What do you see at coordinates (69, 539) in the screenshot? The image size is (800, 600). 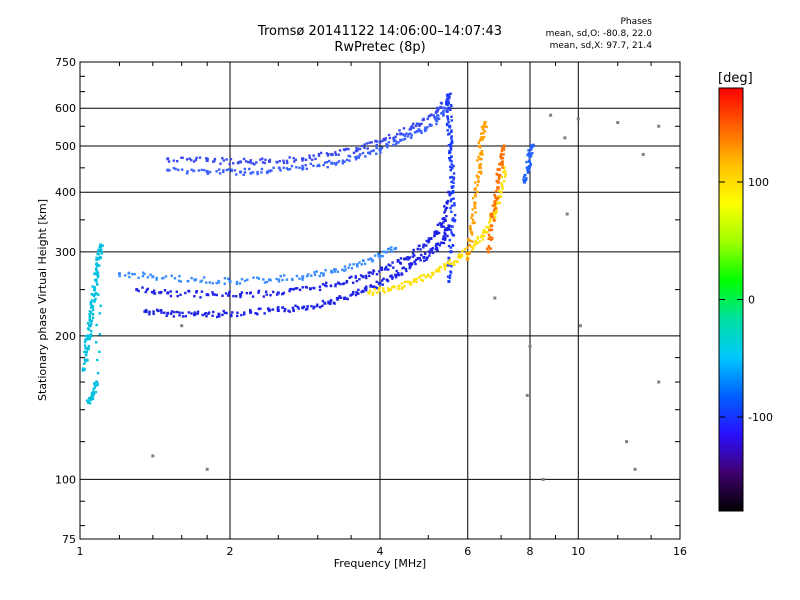 I see `y-tick-label: 75` at bounding box center [69, 539].